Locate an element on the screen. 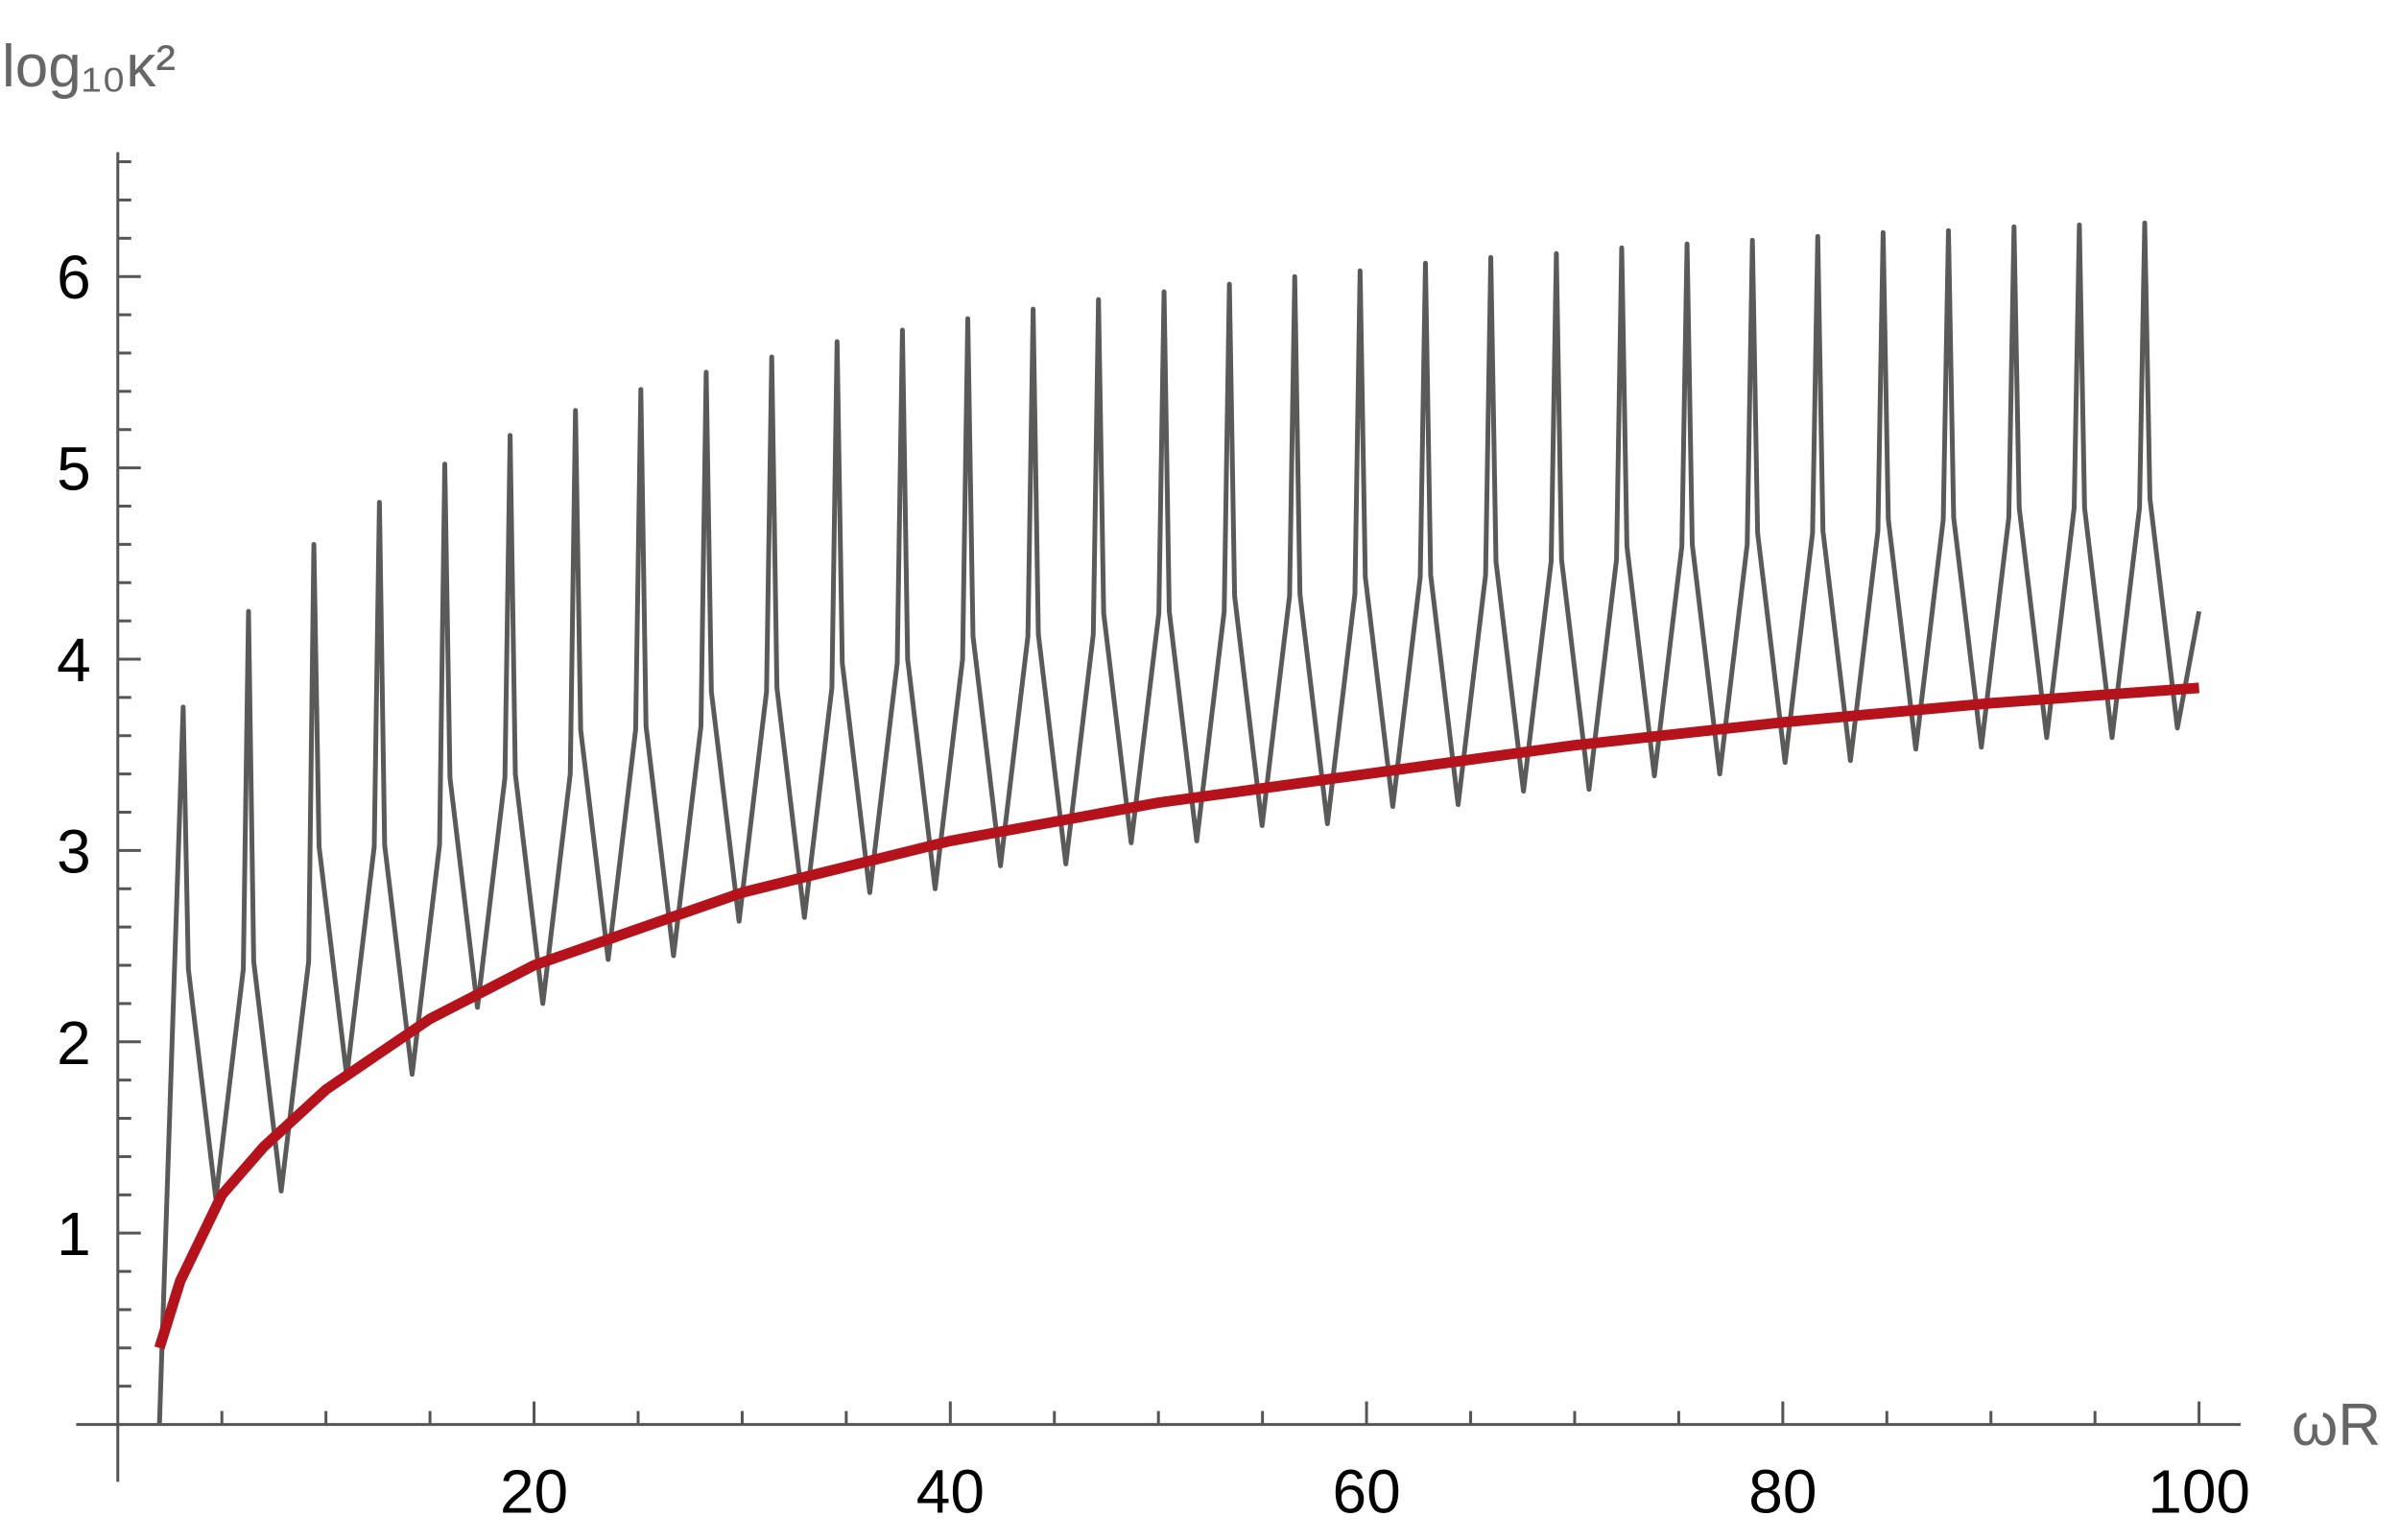 The width and height of the screenshot is (2399, 1540). y-tick-label: 3 is located at coordinates (74, 851).